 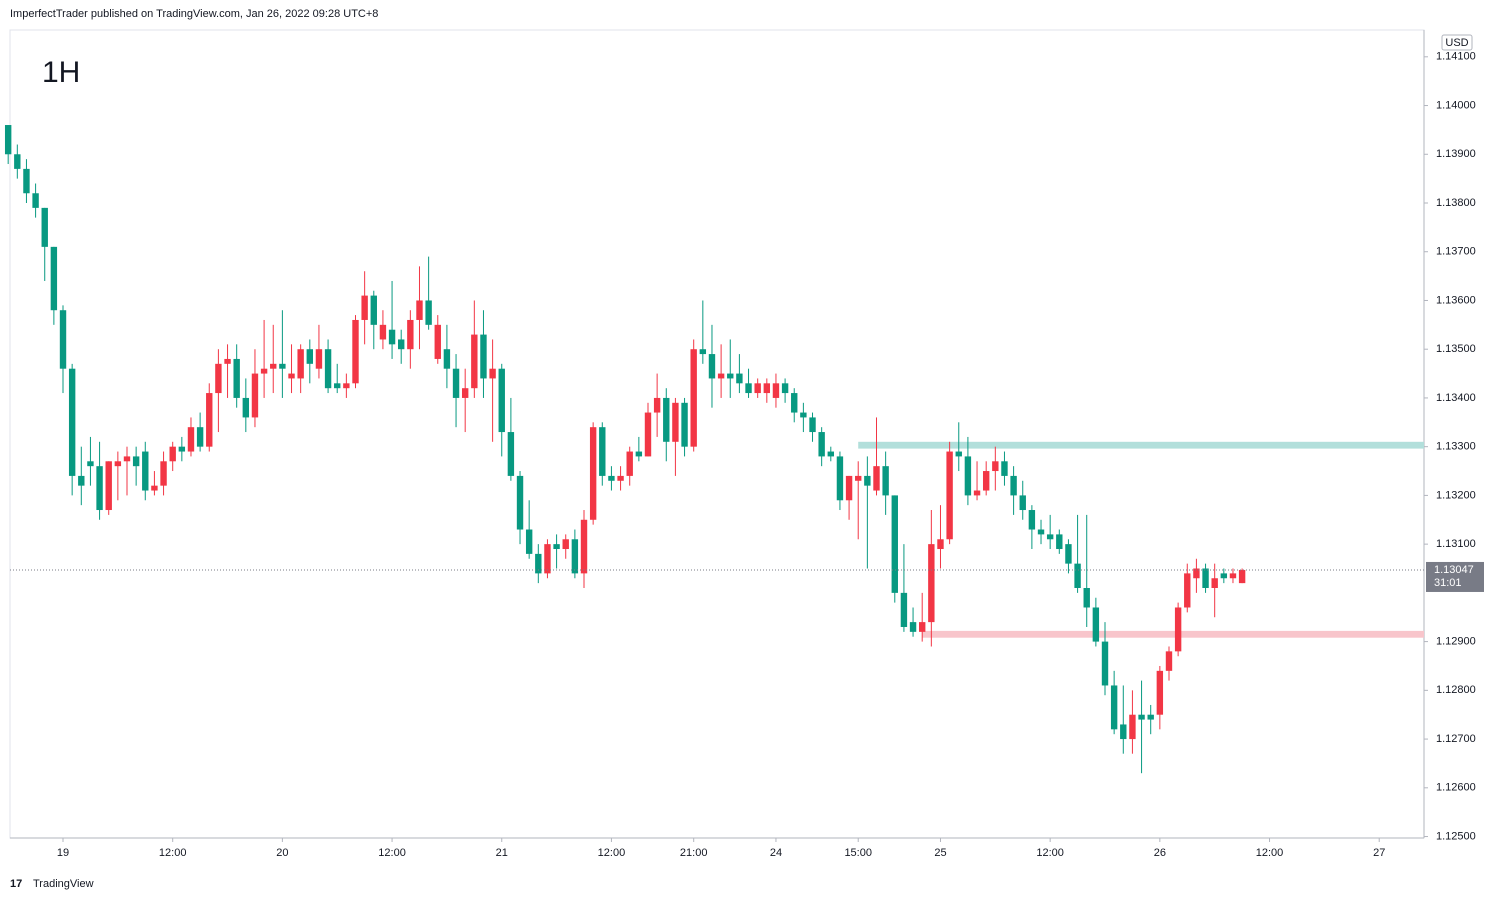 What do you see at coordinates (1454, 570) in the screenshot?
I see `last-price-label: 1.13047` at bounding box center [1454, 570].